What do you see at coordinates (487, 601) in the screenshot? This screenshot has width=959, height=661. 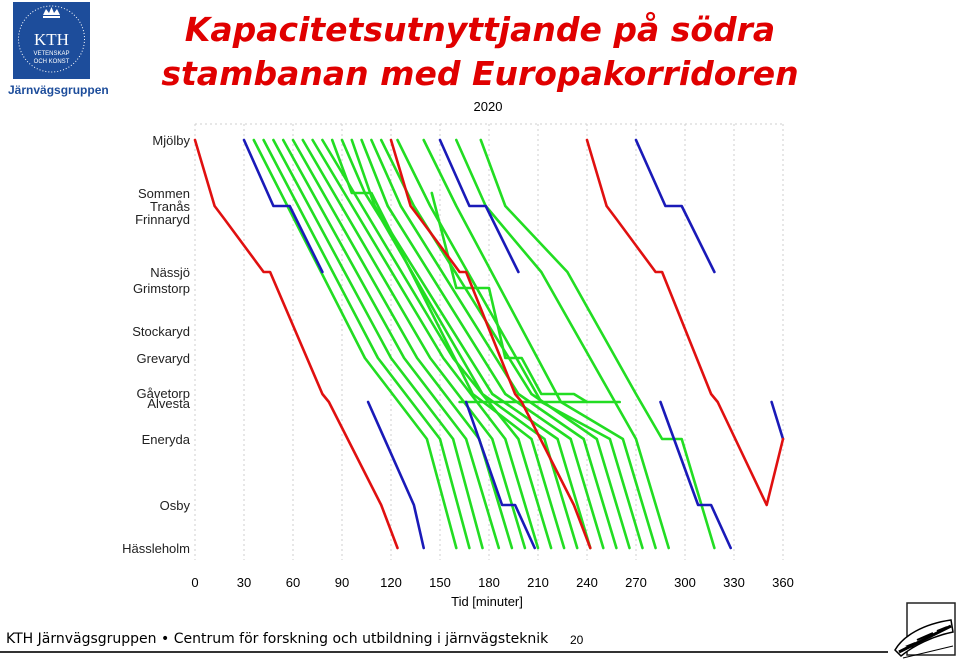 I see `x-axis-label: Tid [minuter]` at bounding box center [487, 601].